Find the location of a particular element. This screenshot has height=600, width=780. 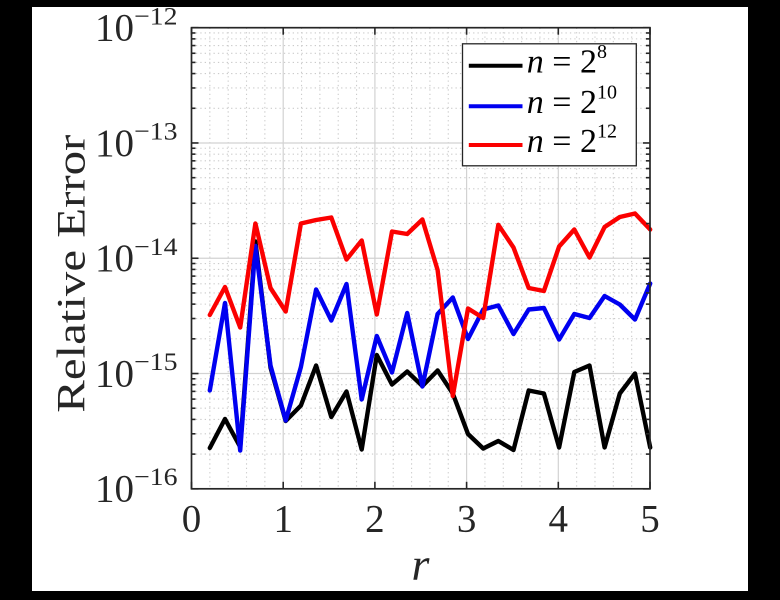

svg-text: 2 is located at coordinates (375, 519).